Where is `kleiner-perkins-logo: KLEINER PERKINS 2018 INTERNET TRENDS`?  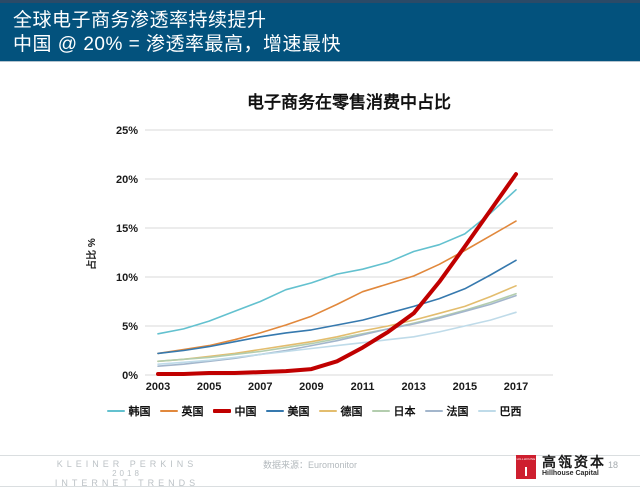 kleiner-perkins-logo: KLEINER PERKINS 2018 INTERNET TRENDS is located at coordinates (127, 473).